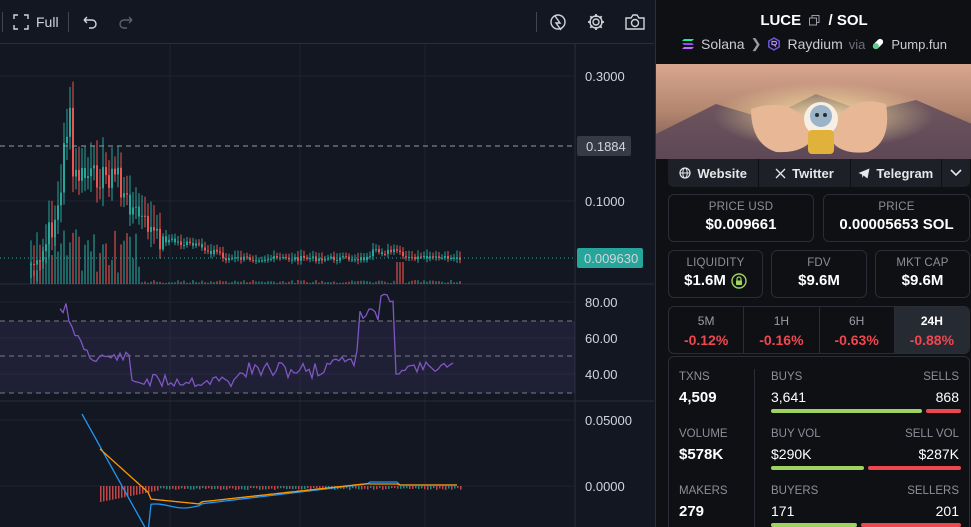  I want to click on price-native-card: PRICE 0.00005653 SOL, so click(896, 218).